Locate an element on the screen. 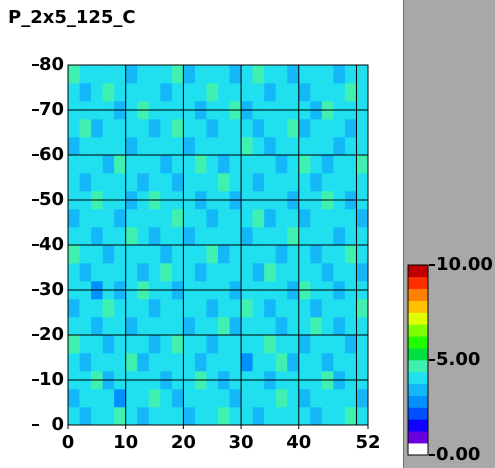 This screenshot has width=495, height=468. y-tick-label: 80 is located at coordinates (51, 64).